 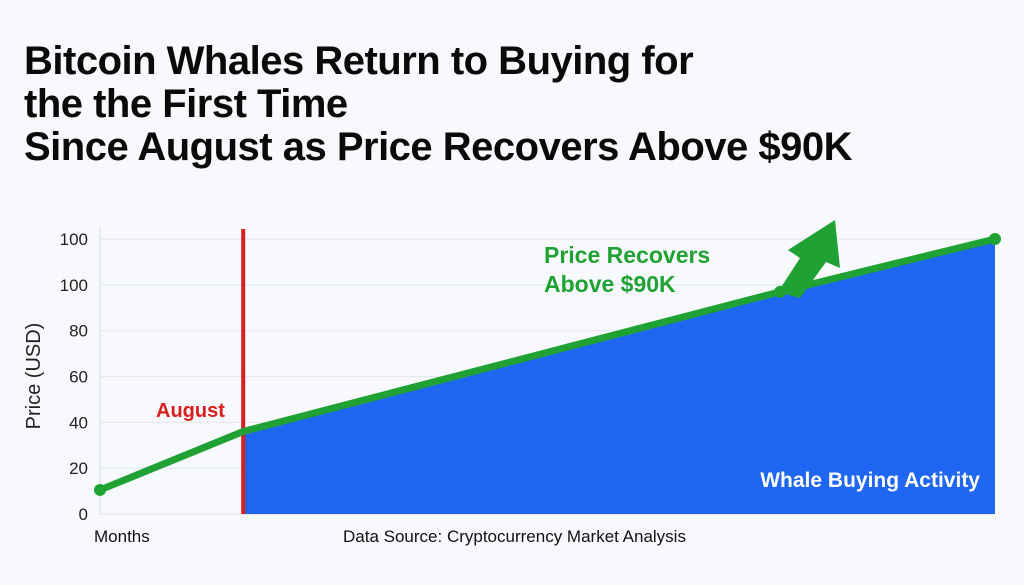 What do you see at coordinates (122, 536) in the screenshot?
I see `x-axis-label: Months` at bounding box center [122, 536].